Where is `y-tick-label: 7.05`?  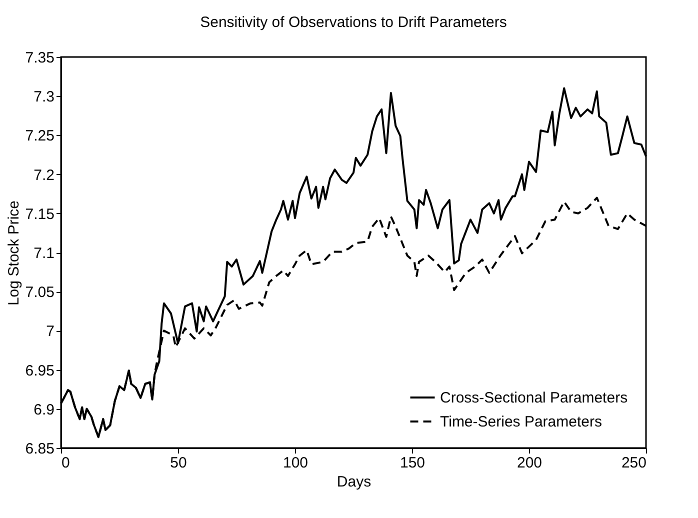 y-tick-label: 7.05 is located at coordinates (39, 293).